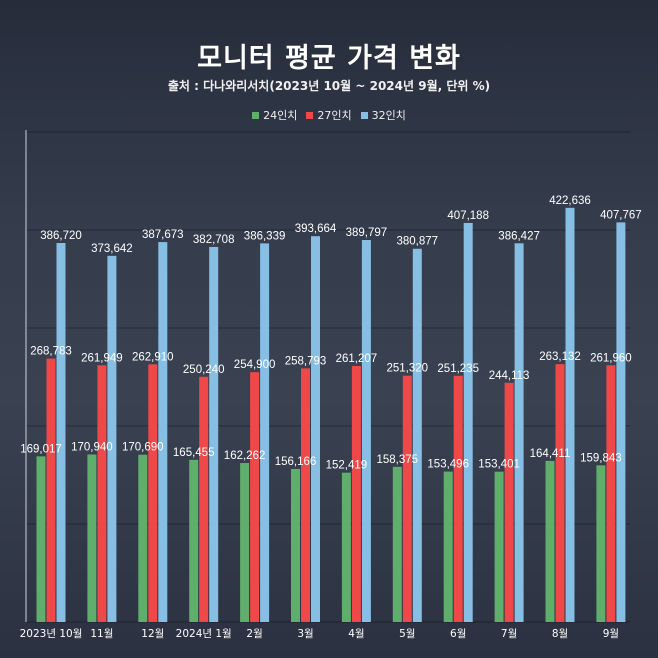 The image size is (658, 658). What do you see at coordinates (509, 502) in the screenshot?
I see `bar-27인치-9` at bounding box center [509, 502].